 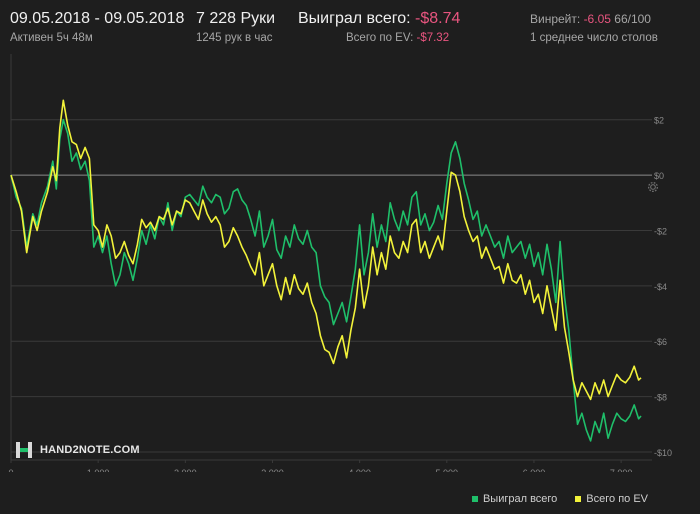 What do you see at coordinates (98, 470) in the screenshot?
I see `x-tick-label: 1 000` at bounding box center [98, 470].